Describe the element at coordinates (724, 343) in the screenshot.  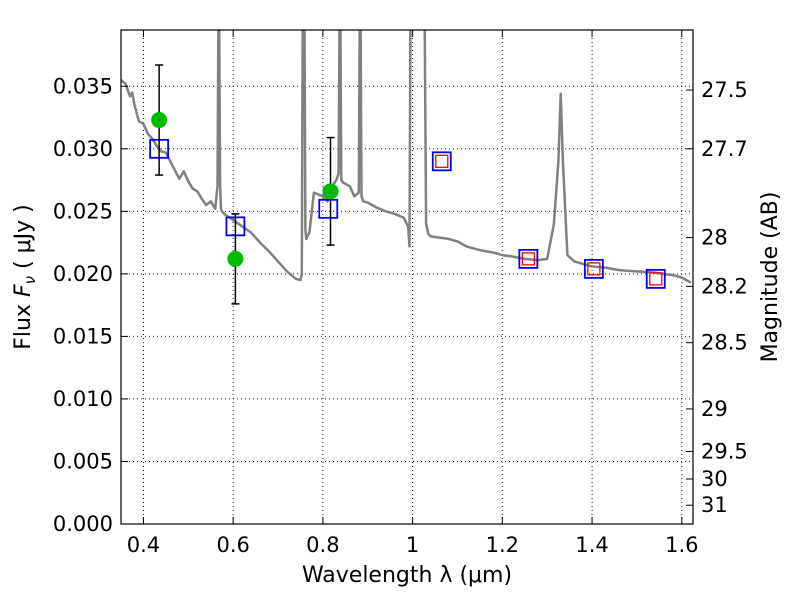
I see `right-y-tick-label: 28.5` at that location.